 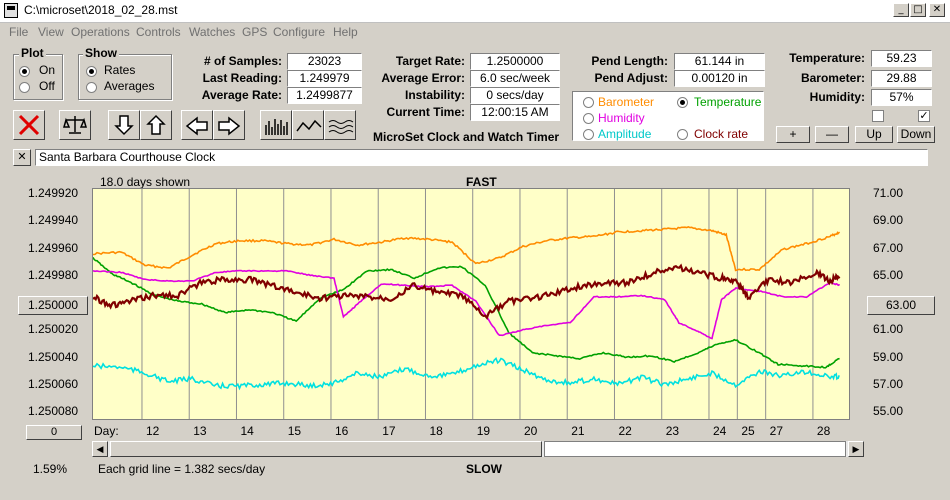 What do you see at coordinates (515, 112) in the screenshot?
I see `current-time-value: 12:00:15 AM` at bounding box center [515, 112].